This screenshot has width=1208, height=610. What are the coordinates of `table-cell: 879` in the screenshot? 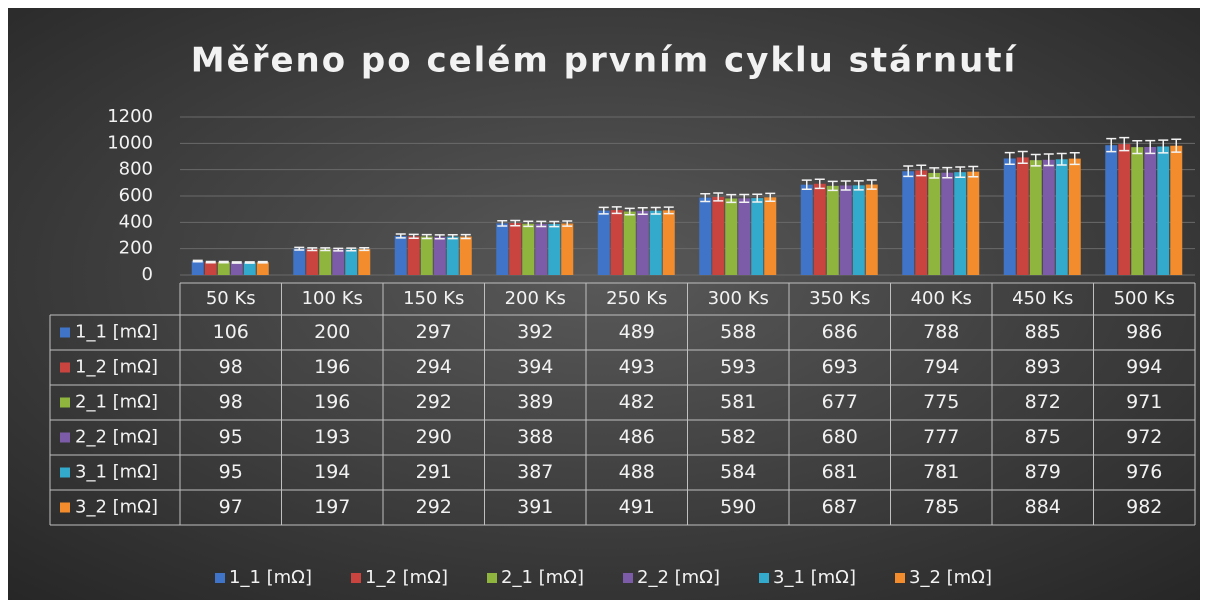 It's located at (1043, 472).